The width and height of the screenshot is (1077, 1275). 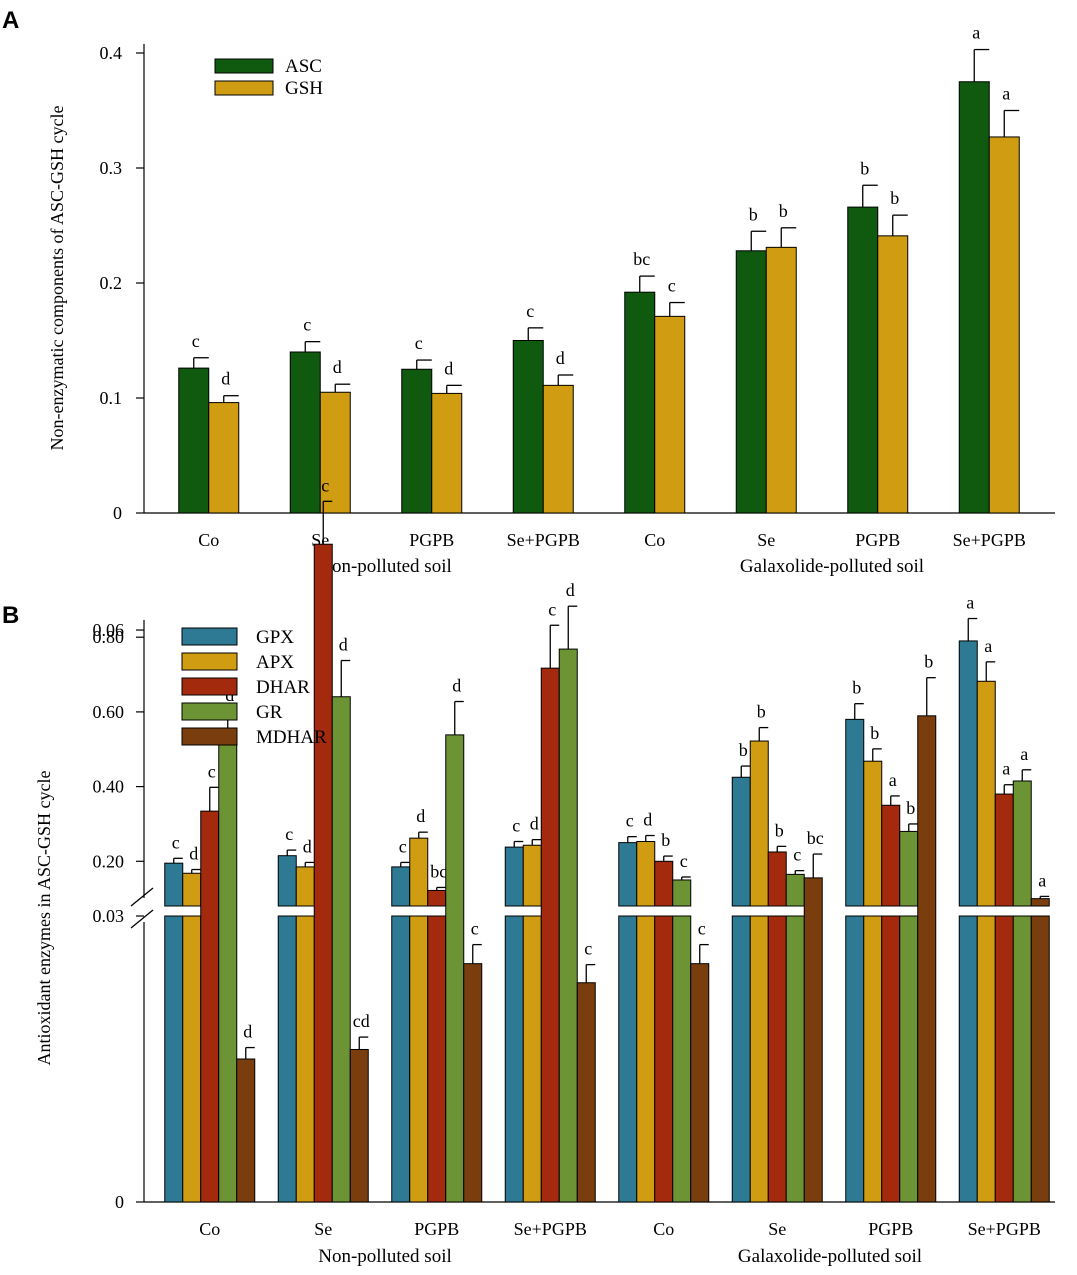 I want to click on panel-b-x-tick-label: PGPB, so click(x=436, y=1229).